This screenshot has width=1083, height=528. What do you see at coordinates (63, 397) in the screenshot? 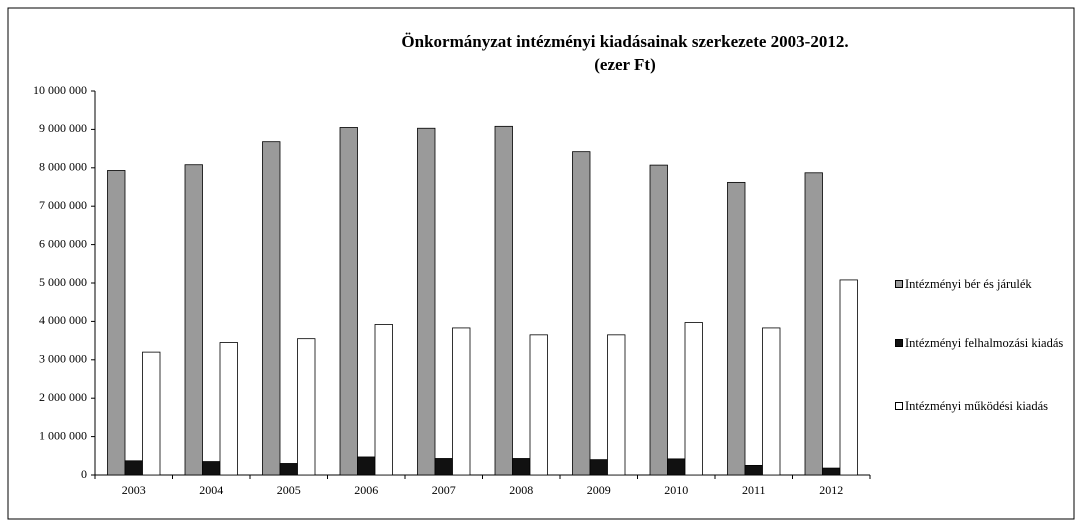
I see `y-tick-label: 2 000 000` at bounding box center [63, 397].